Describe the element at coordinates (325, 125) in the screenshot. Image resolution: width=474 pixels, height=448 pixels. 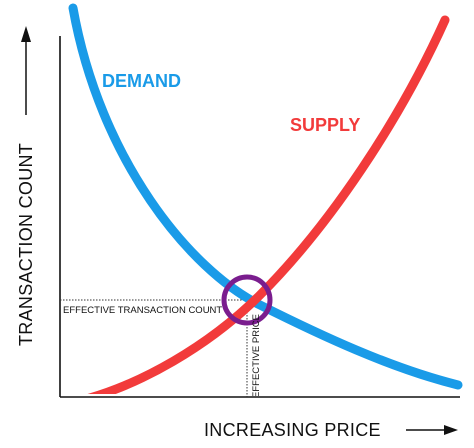
I see `supply-label: SUPPLY` at that location.